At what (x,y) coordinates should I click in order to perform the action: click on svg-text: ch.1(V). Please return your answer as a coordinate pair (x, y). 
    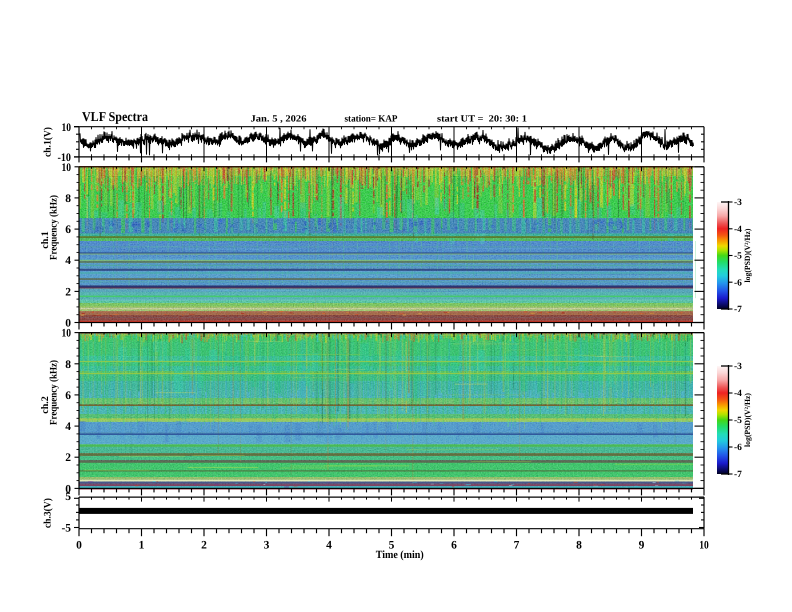
    Looking at the image, I should click on (48, 142).